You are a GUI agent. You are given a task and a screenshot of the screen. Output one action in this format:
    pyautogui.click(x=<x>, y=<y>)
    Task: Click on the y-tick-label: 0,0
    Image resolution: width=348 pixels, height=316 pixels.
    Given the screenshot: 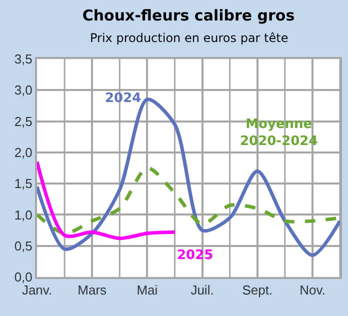 What is the action you would take?
    pyautogui.click(x=23, y=277)
    